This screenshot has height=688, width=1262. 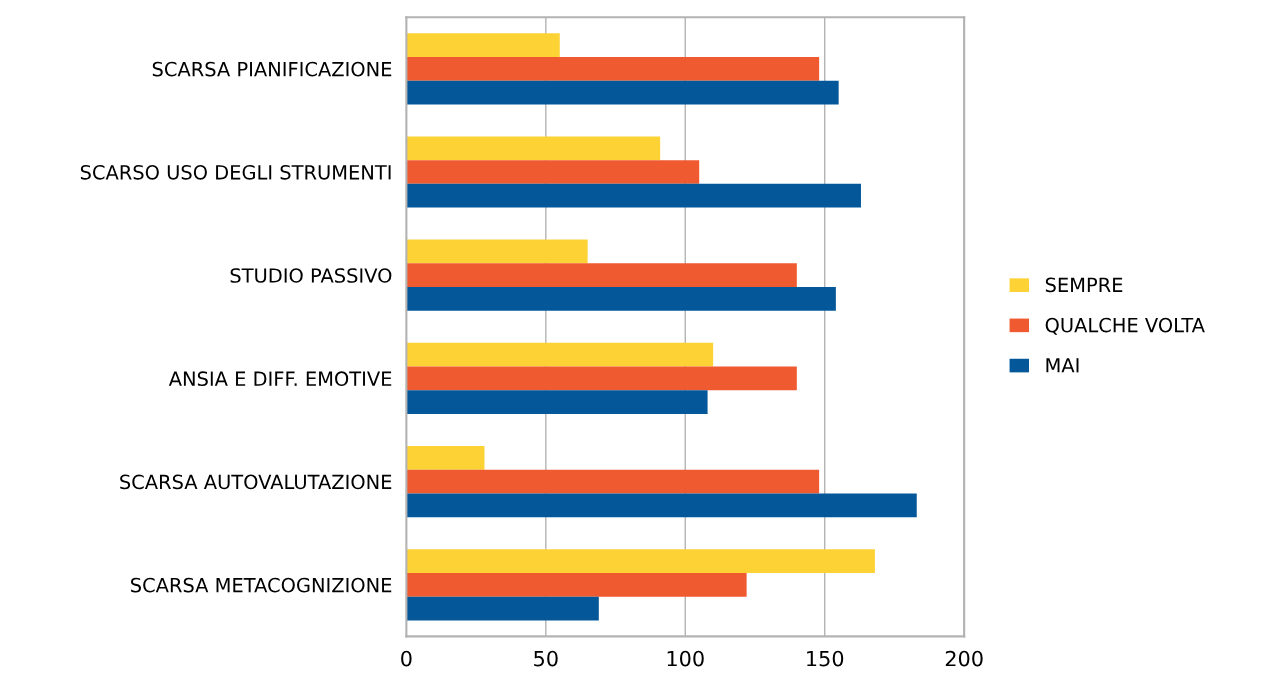 I want to click on y-tick-label: ANSIA E DIFF. EMOTIVE, so click(x=280, y=379).